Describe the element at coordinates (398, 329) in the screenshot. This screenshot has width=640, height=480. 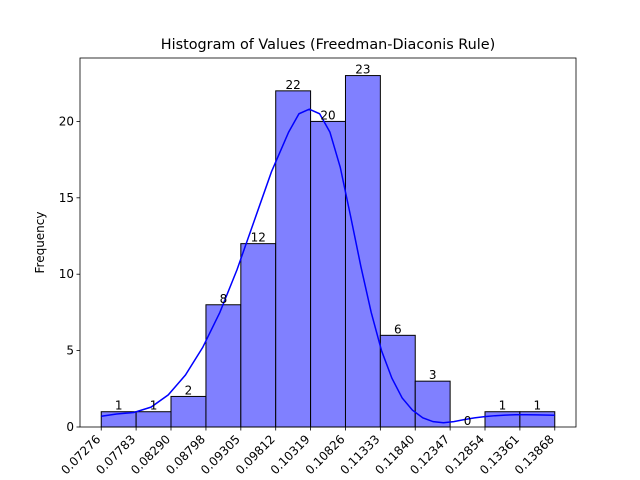
I see `bar-count-label: 6` at that location.